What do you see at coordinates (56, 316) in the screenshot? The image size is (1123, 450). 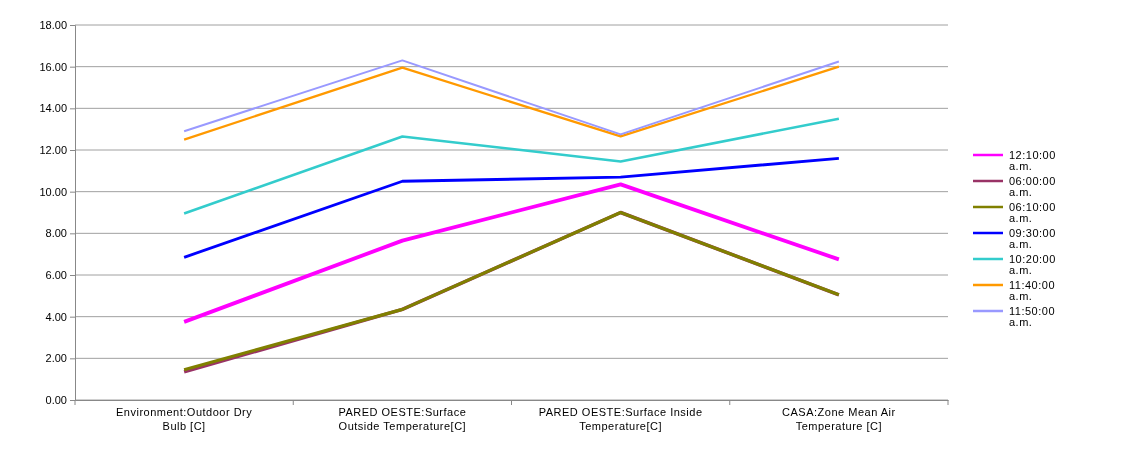 I see `y-tick-label: 4.00` at bounding box center [56, 316].